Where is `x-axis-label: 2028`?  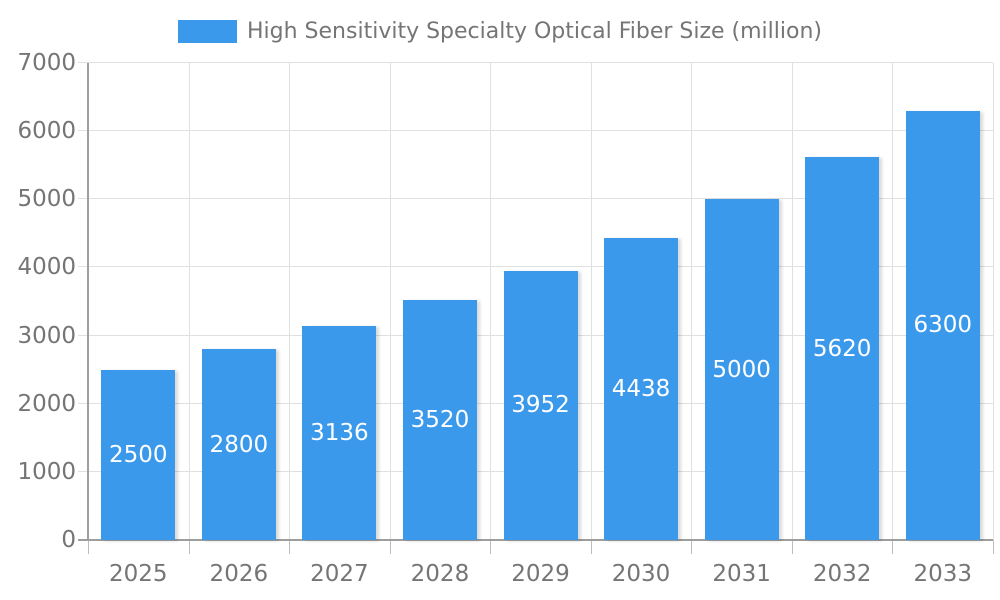
x-axis-label: 2028 is located at coordinates (440, 574).